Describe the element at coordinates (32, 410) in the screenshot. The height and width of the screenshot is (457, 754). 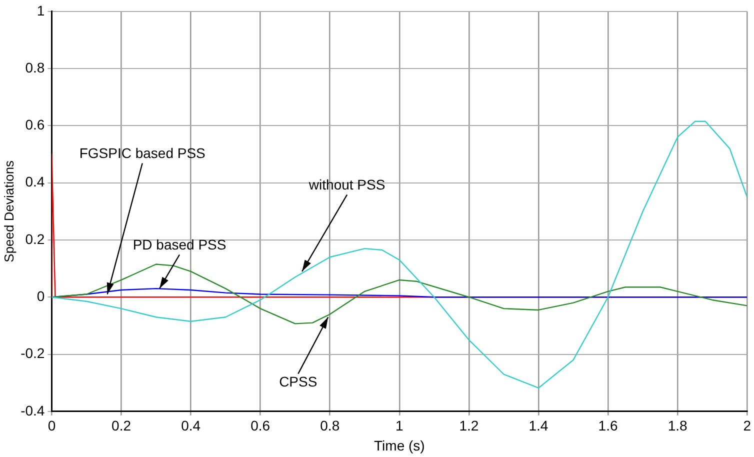
I see `y-tick-label: -0.4` at that location.